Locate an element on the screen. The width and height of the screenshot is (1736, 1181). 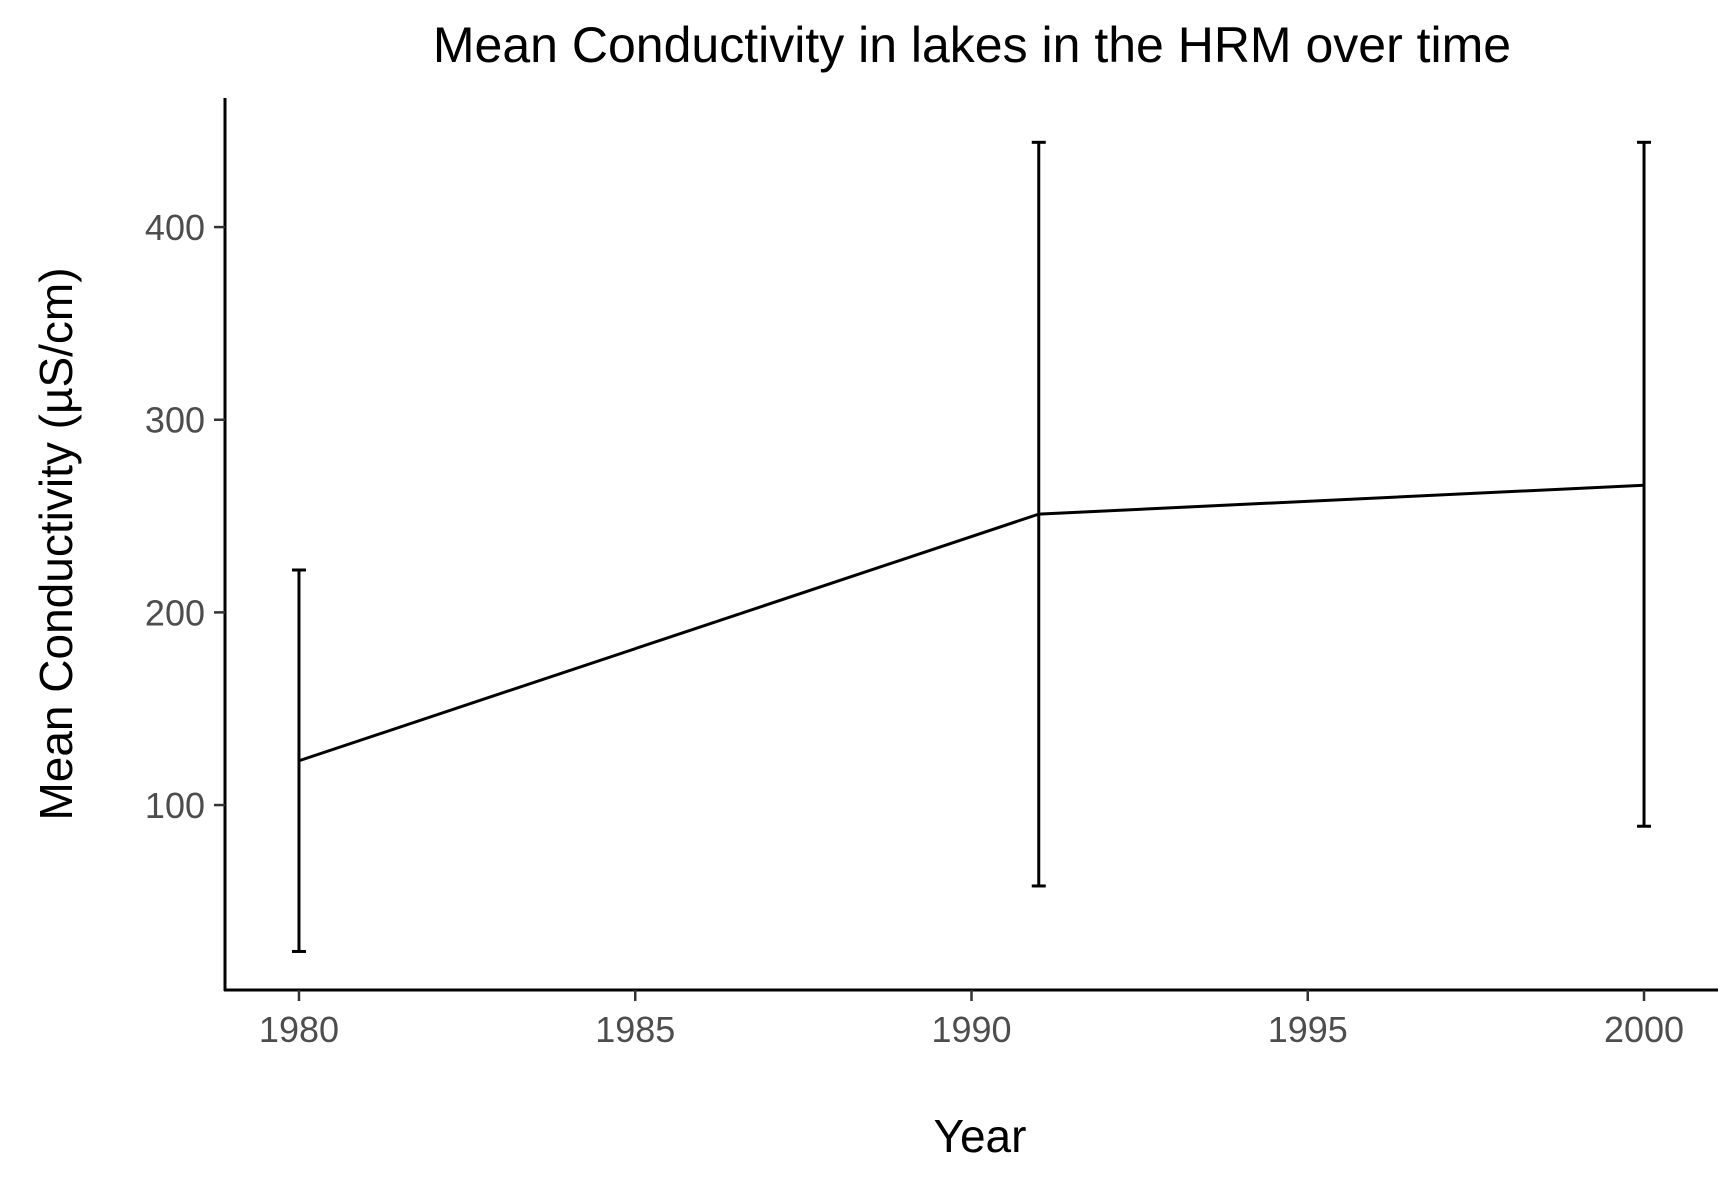
y-axis-title: Mean Conductivity (µS/cm) is located at coordinates (56, 543).